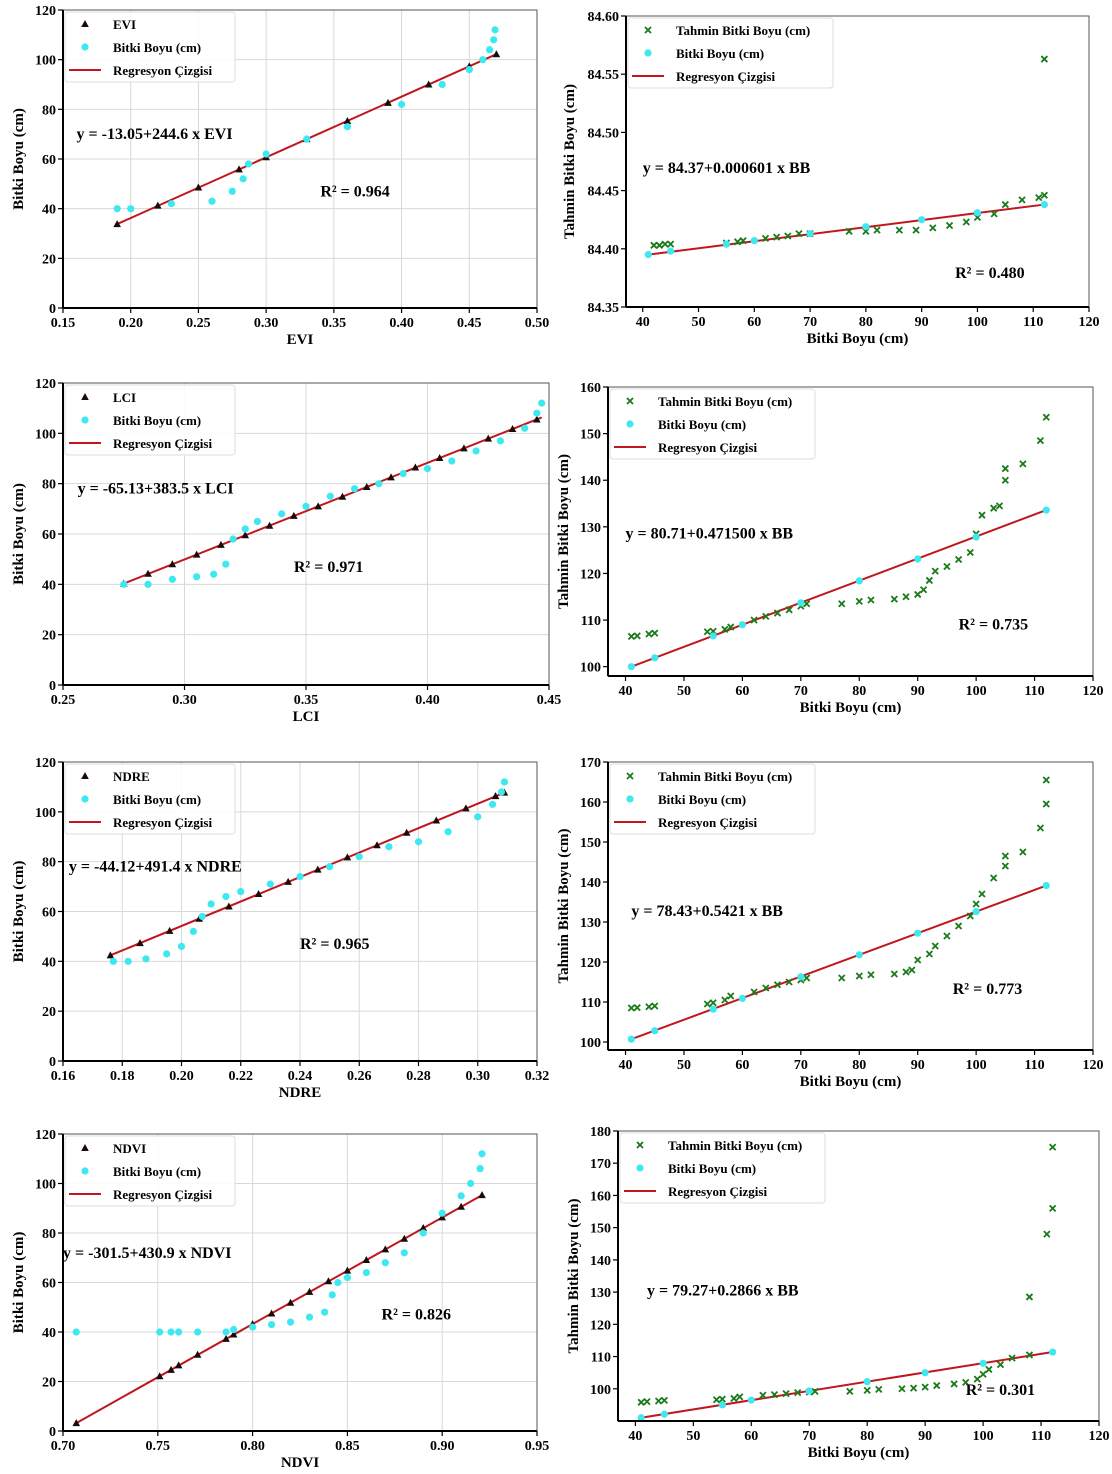  I want to click on x-tick-label: 100, so click(977, 322).